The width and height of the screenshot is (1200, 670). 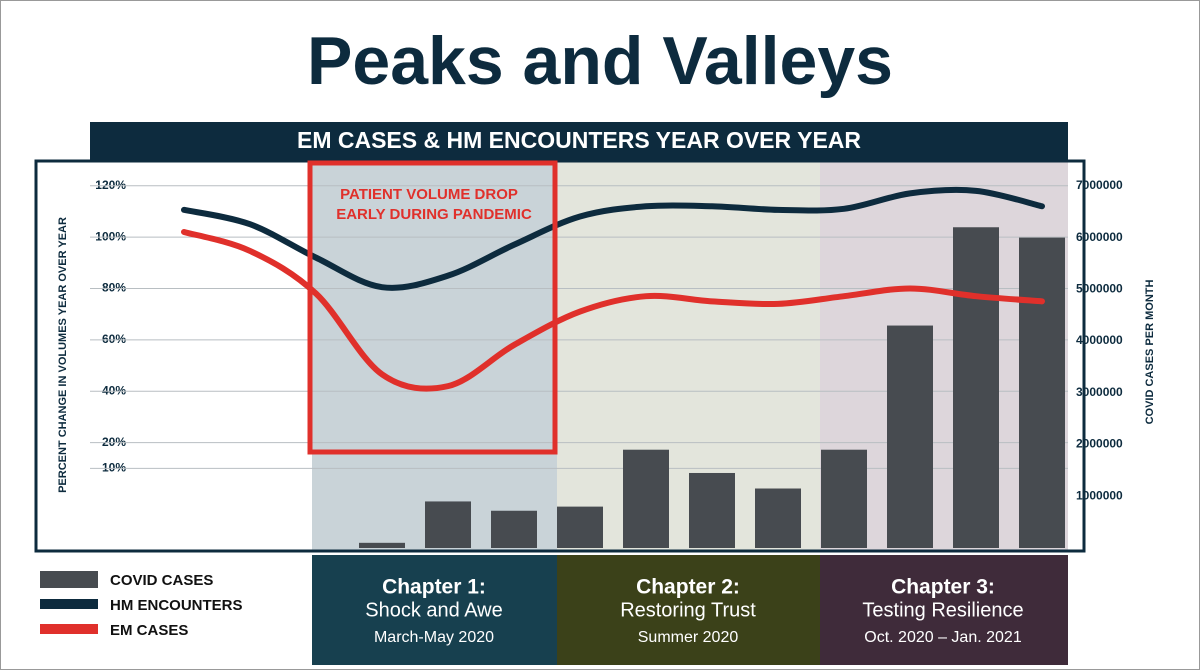 I want to click on y-tick-label: 20%, so click(x=114, y=442).